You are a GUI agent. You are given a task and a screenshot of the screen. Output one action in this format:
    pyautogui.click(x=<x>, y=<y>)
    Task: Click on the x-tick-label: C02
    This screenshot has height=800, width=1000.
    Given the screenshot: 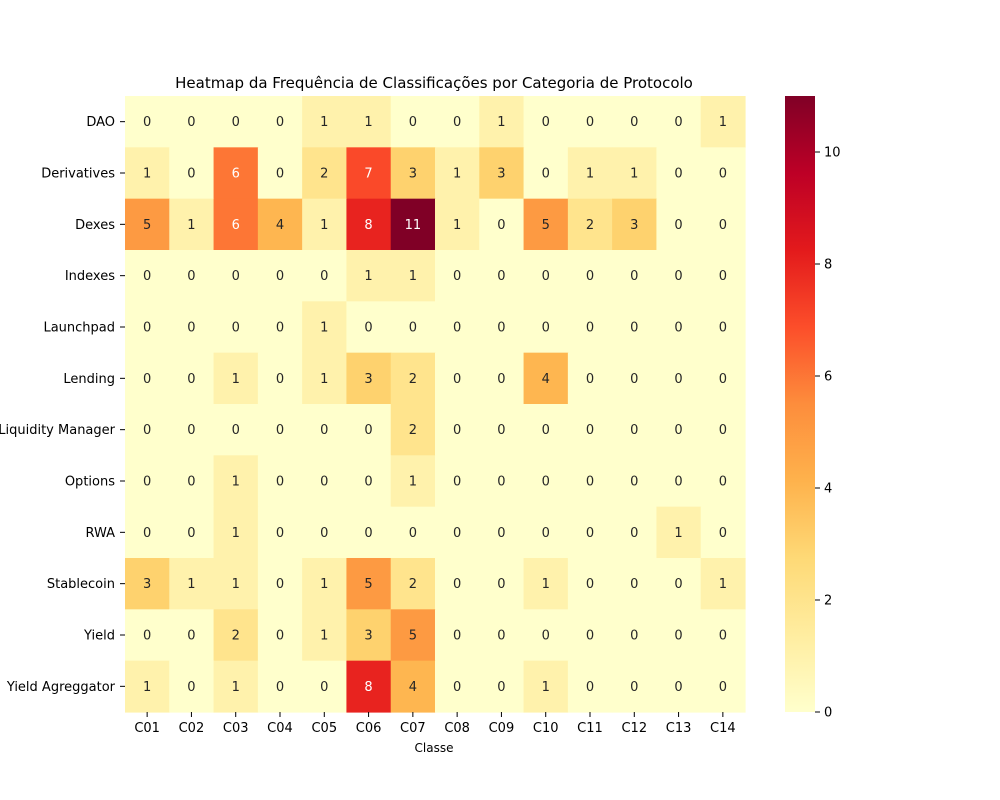 What is the action you would take?
    pyautogui.click(x=192, y=728)
    